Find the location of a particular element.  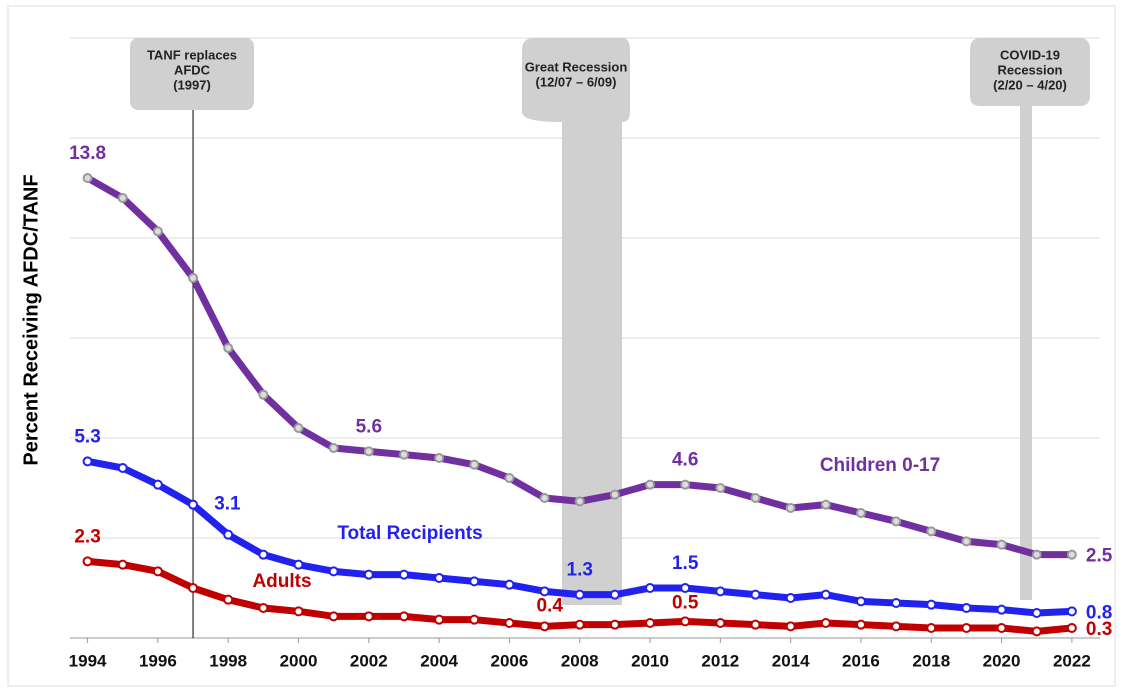

series-label: Total Recipients is located at coordinates (409, 533).